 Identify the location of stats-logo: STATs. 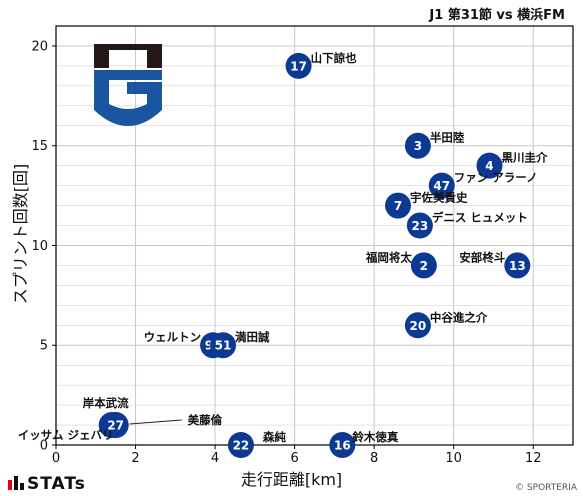
(47, 484).